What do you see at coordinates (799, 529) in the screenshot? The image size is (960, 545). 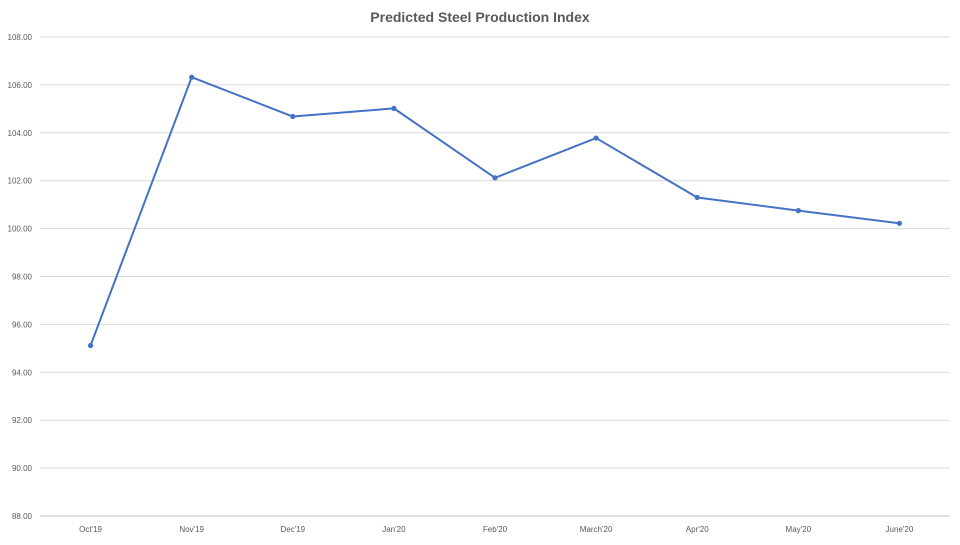 I see `x-tick-label: May'20` at bounding box center [799, 529].